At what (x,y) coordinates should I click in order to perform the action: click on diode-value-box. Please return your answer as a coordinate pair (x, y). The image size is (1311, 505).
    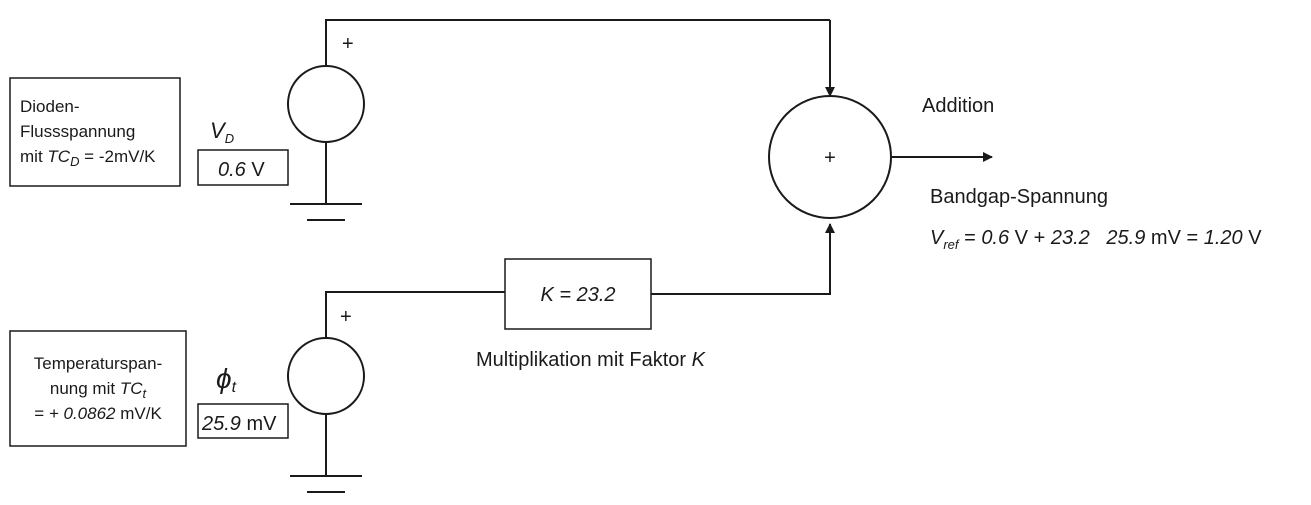
    Looking at the image, I should click on (243, 167).